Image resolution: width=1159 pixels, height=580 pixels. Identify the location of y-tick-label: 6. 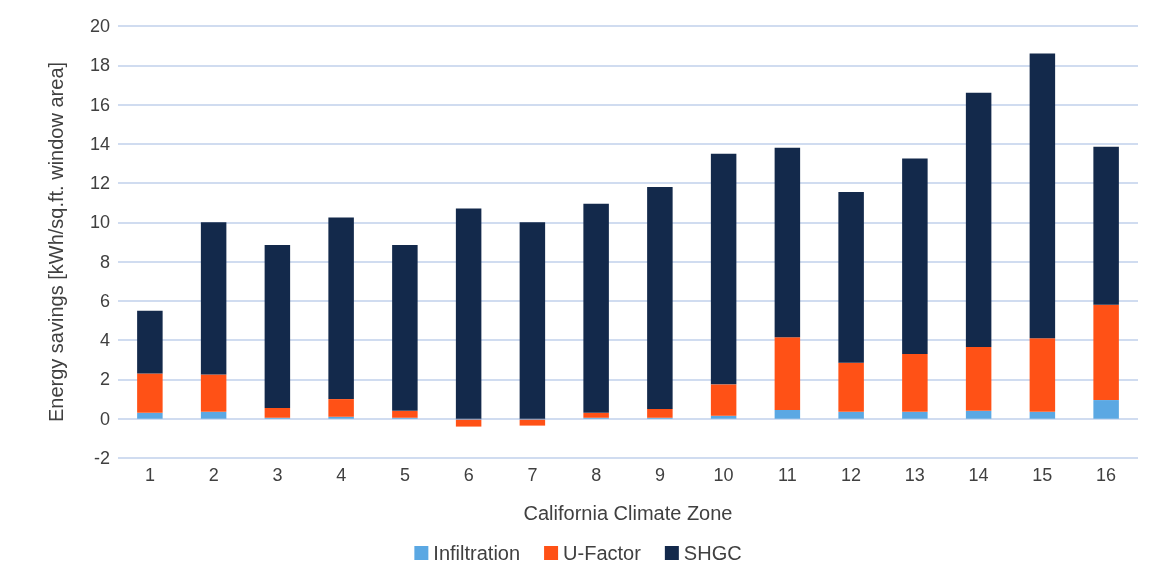
(104, 300).